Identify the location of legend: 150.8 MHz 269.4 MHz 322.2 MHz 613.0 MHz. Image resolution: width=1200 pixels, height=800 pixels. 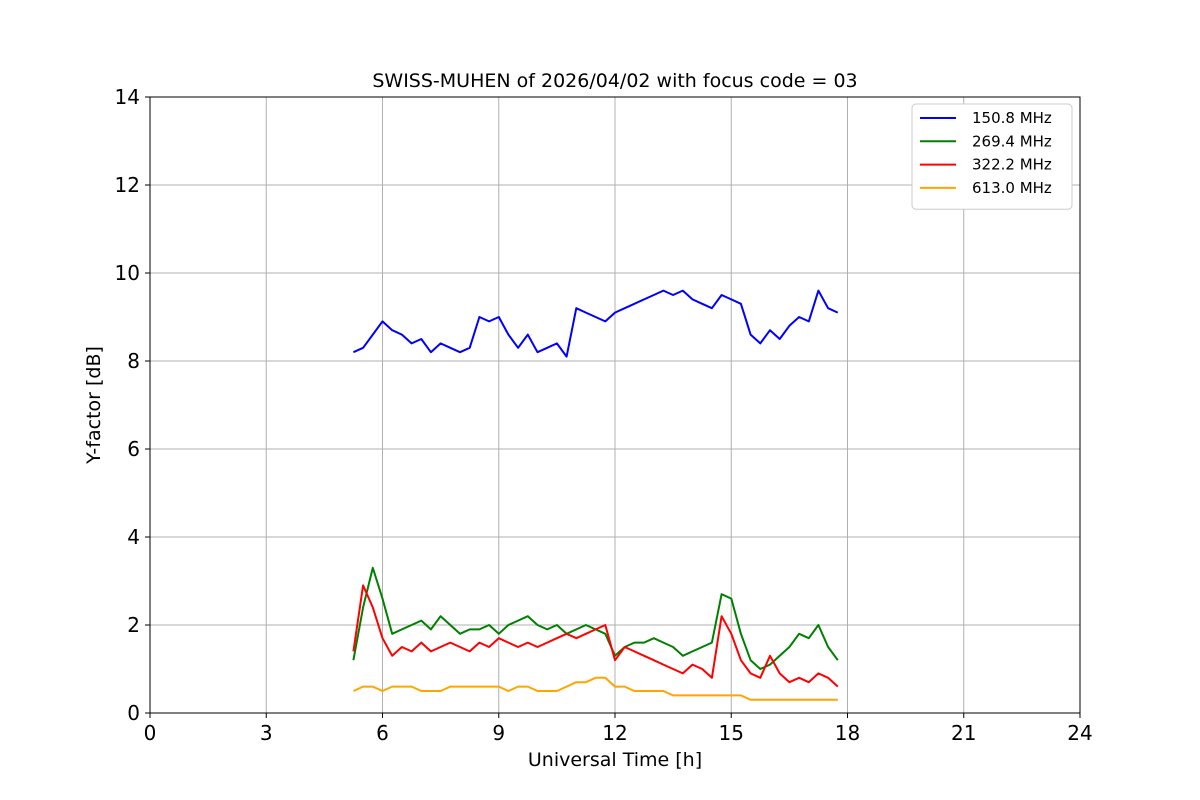
(992, 156).